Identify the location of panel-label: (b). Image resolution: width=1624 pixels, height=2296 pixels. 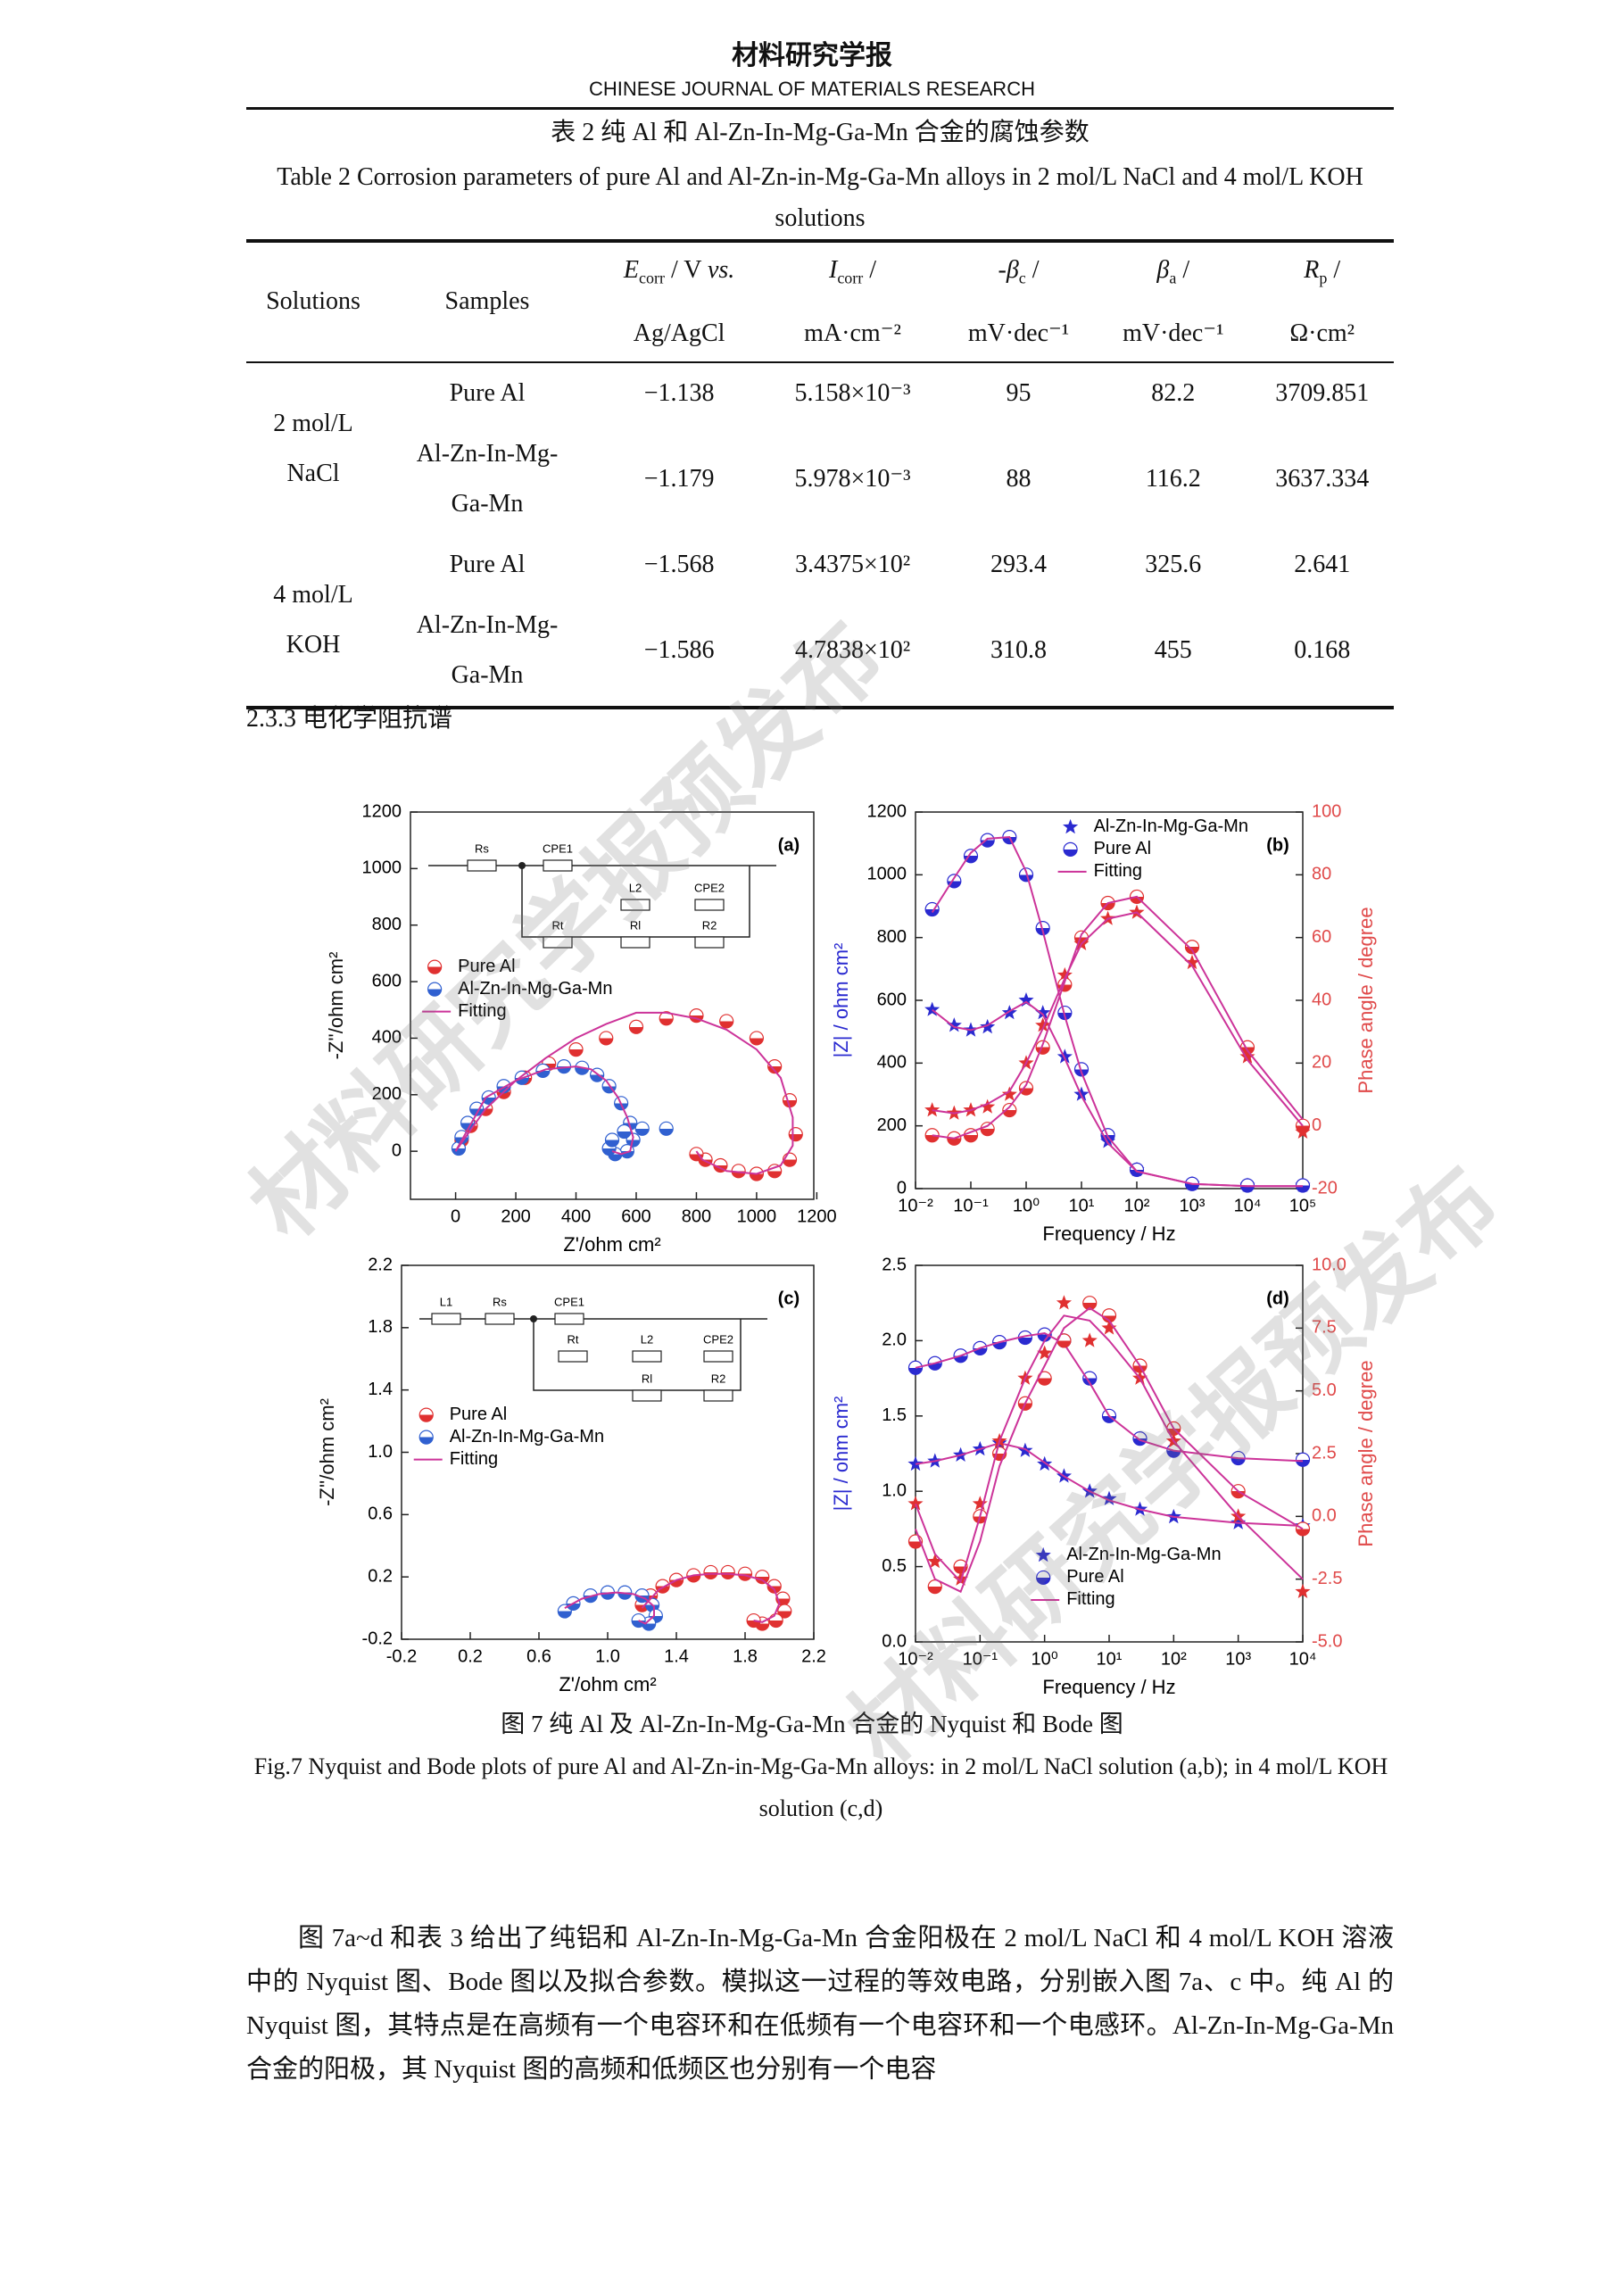
(1277, 845).